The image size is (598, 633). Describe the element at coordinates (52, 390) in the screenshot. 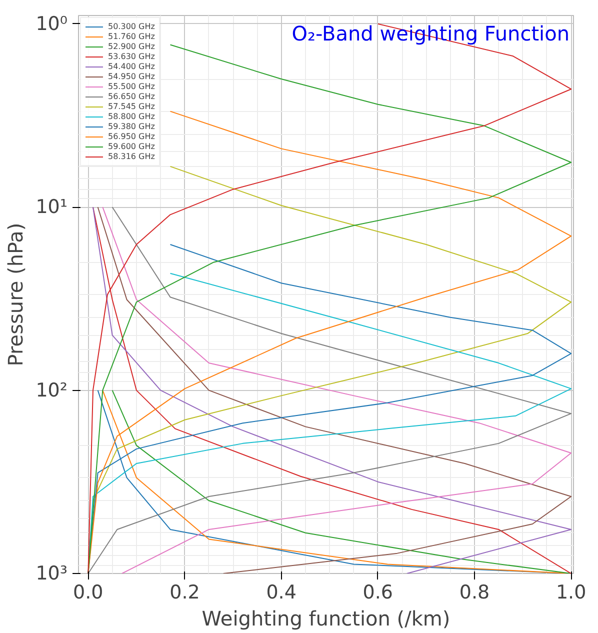

I see `y-tick-label: 10²` at that location.